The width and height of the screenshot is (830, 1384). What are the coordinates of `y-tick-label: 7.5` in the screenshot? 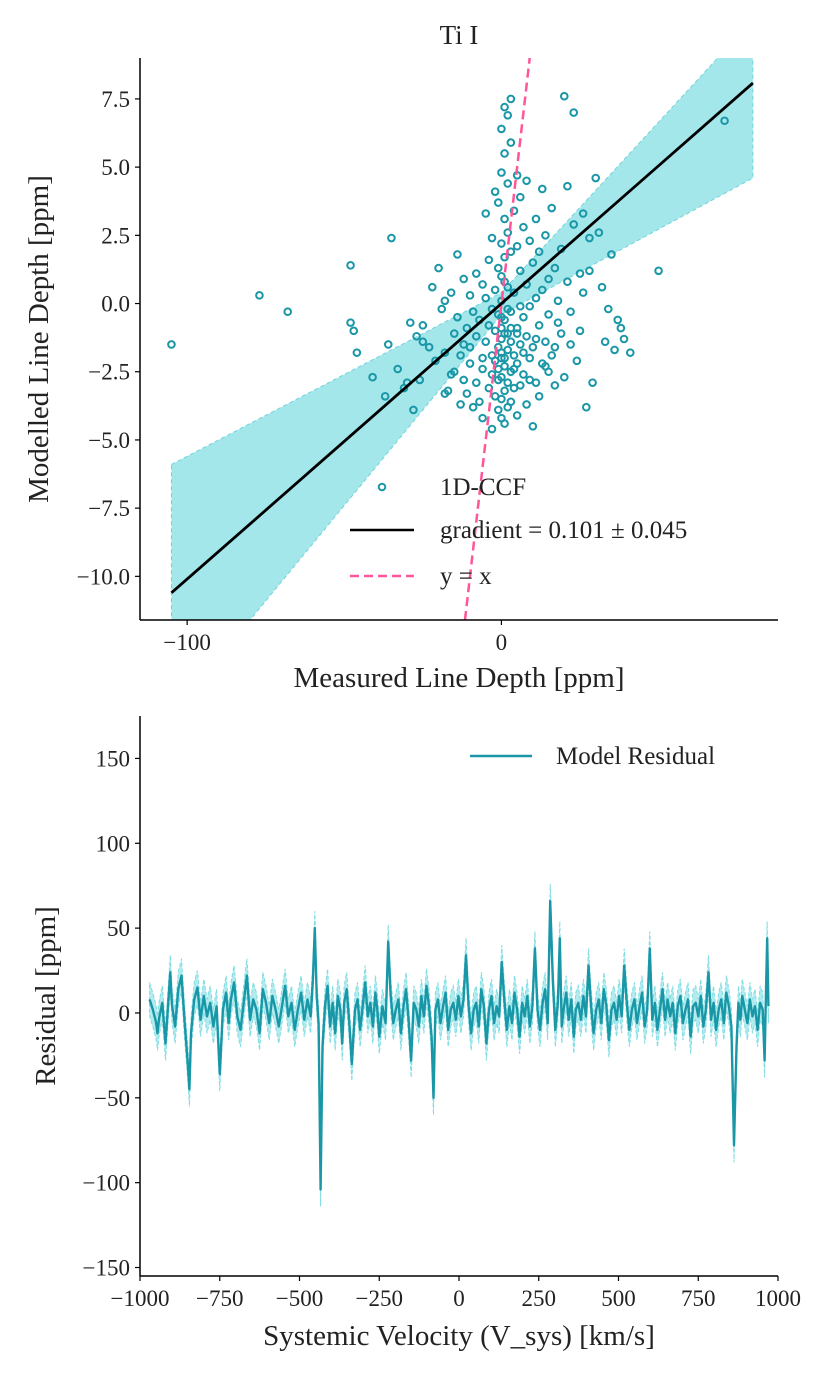 It's located at (115, 99).